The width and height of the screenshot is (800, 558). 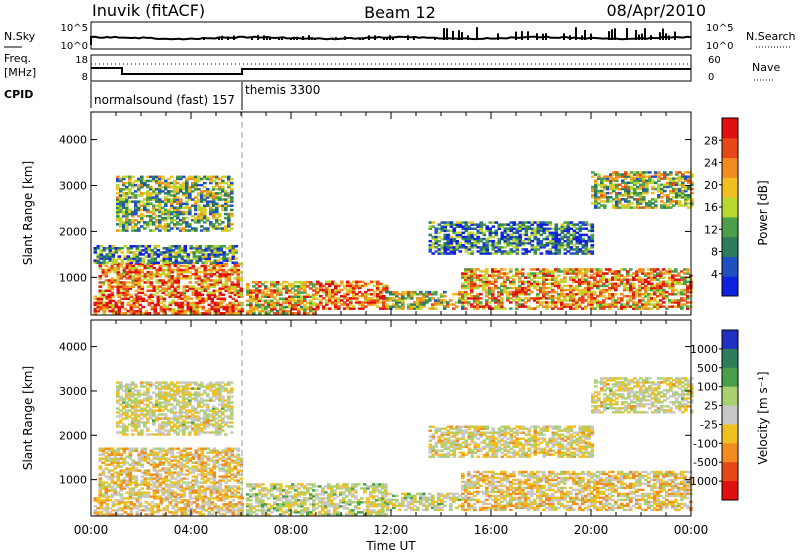 What do you see at coordinates (74, 46) in the screenshot?
I see `nsky-tick-low: 10^0` at bounding box center [74, 46].